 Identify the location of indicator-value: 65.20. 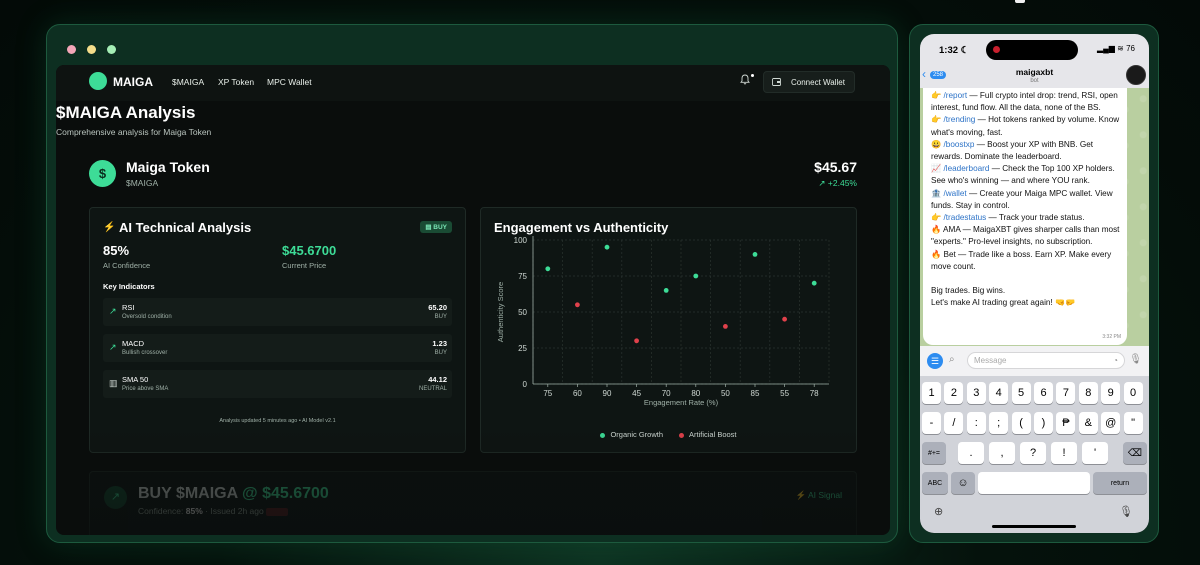
(437, 307).